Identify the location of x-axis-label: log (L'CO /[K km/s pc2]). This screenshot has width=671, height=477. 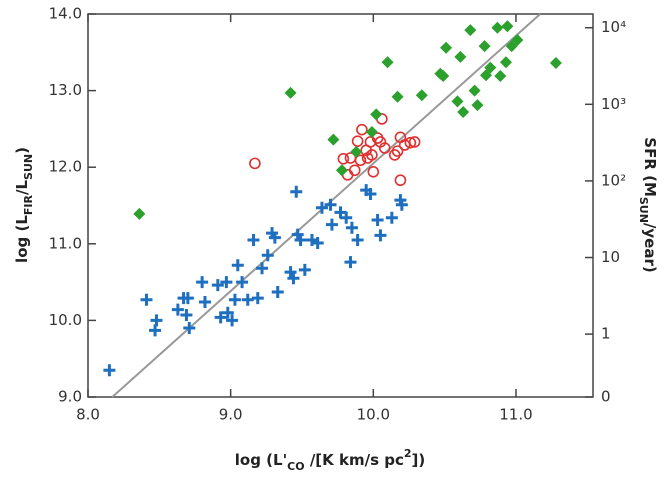
(330, 460).